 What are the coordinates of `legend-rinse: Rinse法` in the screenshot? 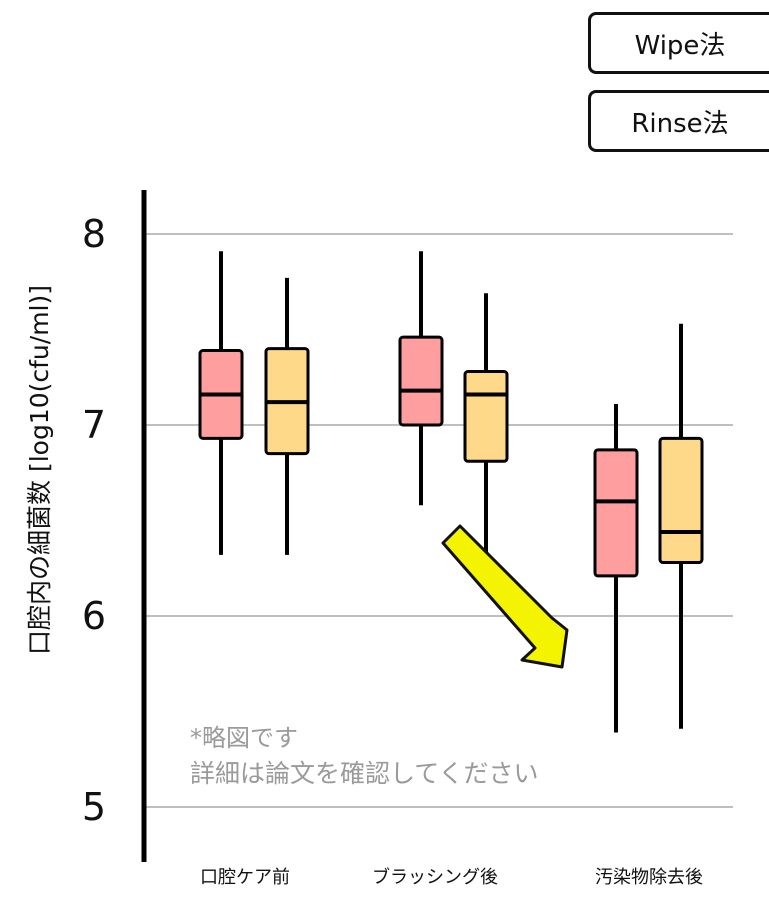 It's located at (678, 121).